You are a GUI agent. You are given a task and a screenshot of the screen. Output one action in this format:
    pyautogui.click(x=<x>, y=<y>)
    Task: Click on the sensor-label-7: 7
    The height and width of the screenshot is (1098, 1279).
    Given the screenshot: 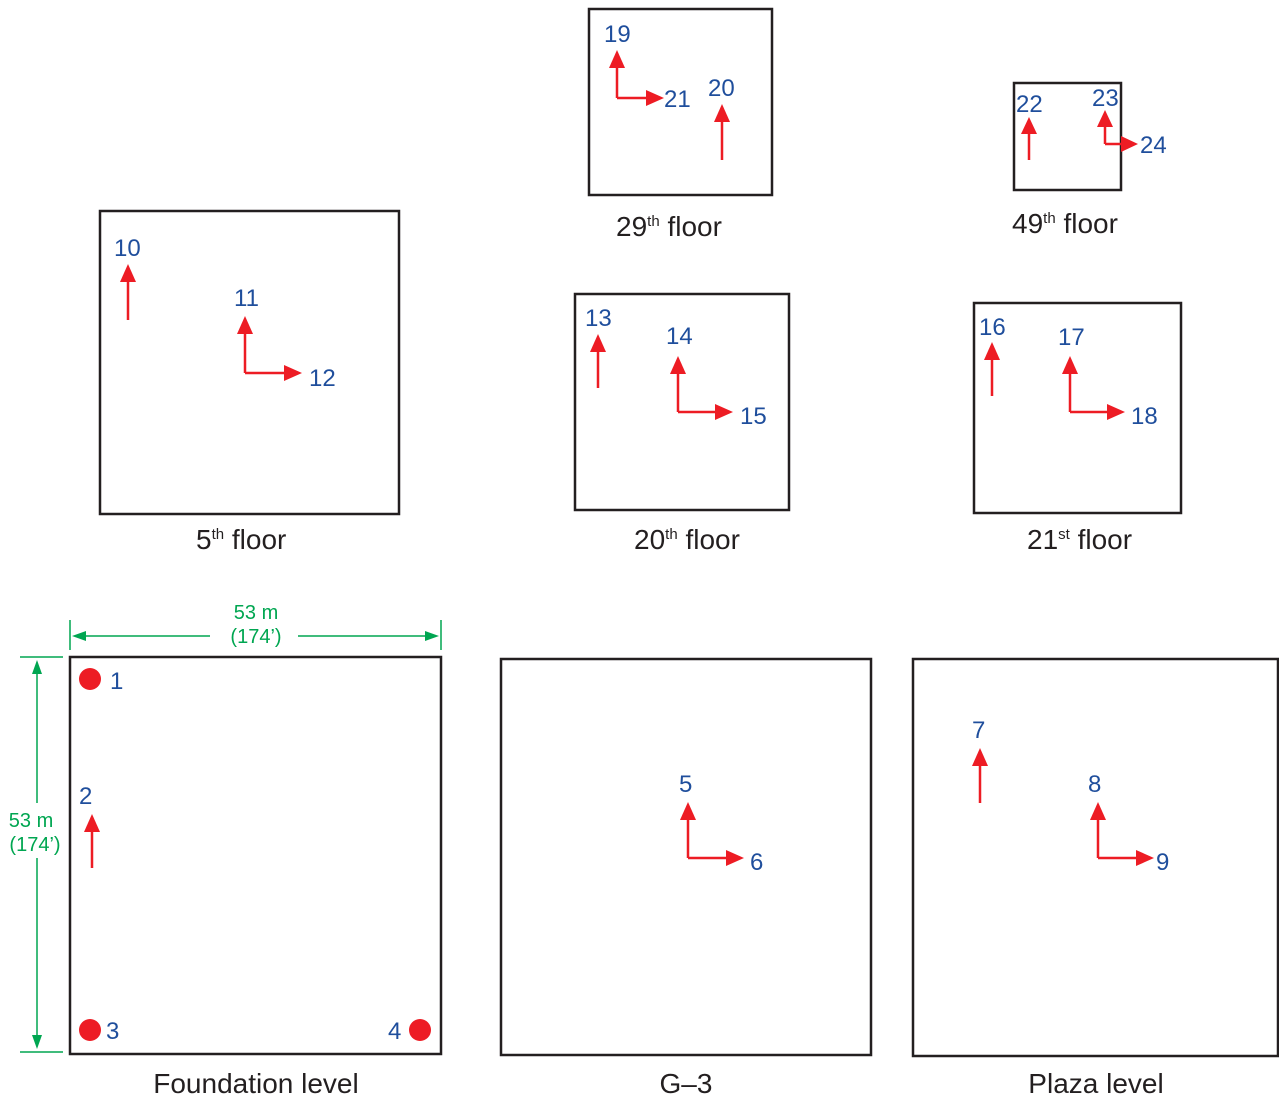 What is the action you would take?
    pyautogui.click(x=978, y=730)
    